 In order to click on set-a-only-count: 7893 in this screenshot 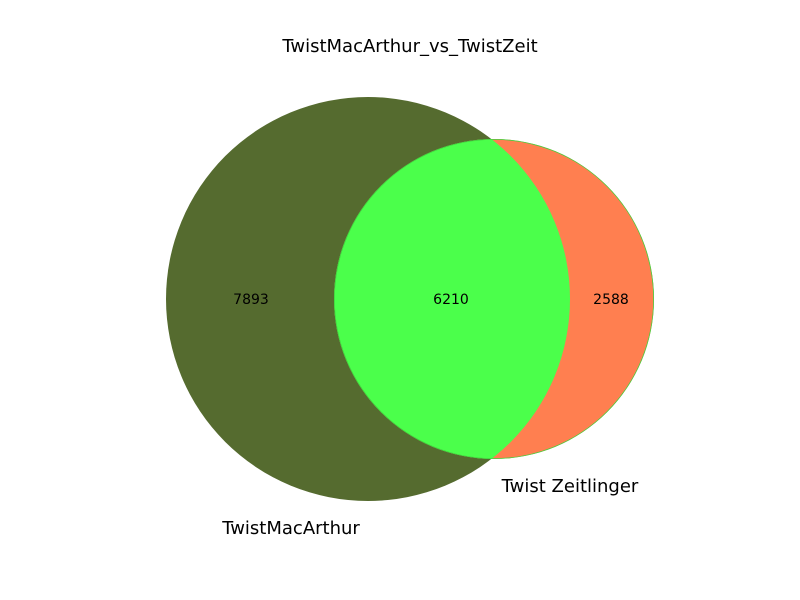, I will do `click(251, 300)`.